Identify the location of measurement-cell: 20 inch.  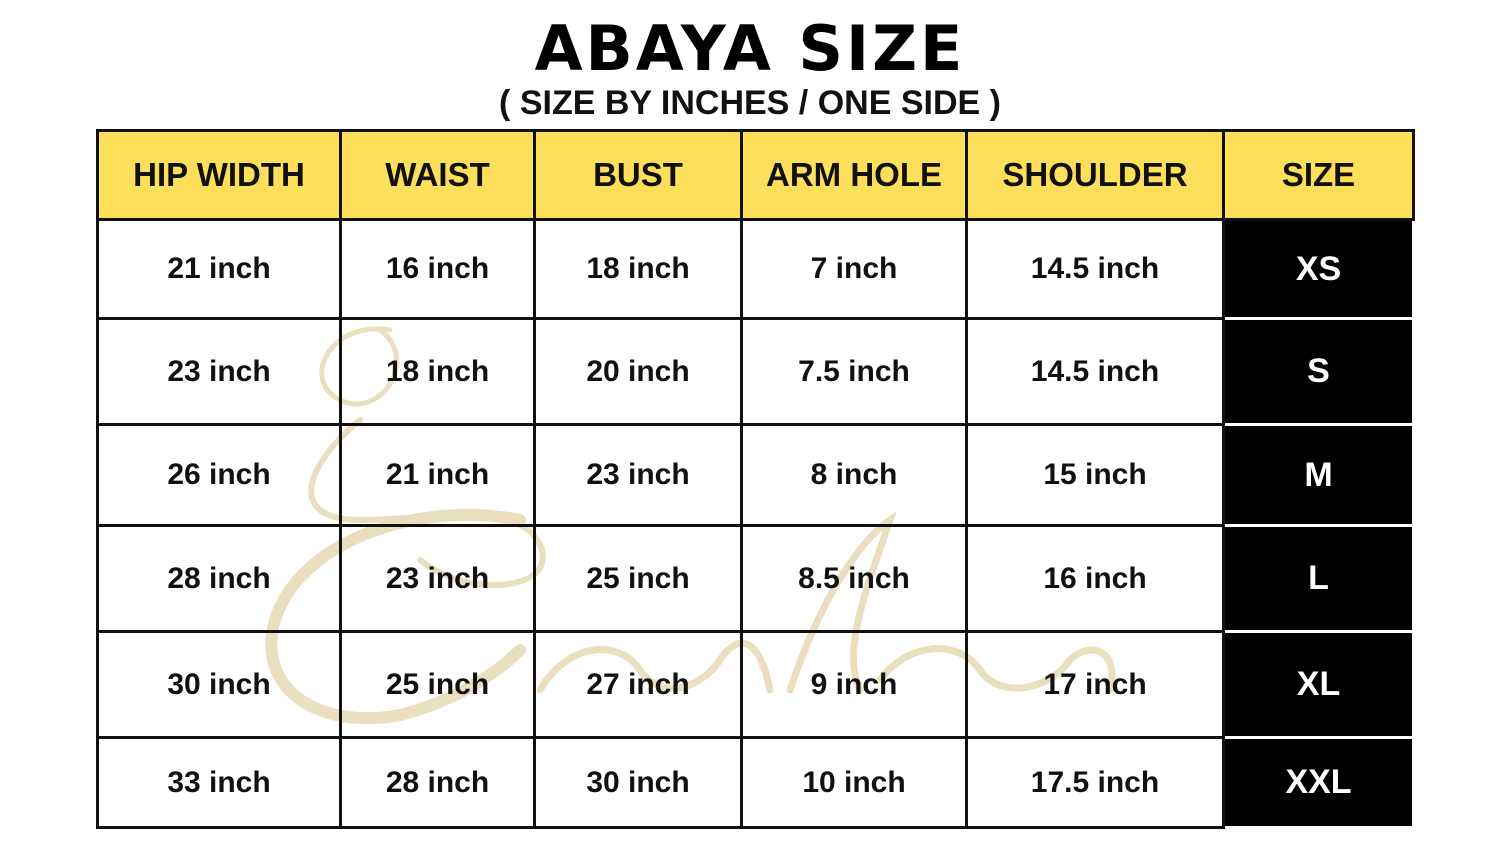
(638, 371).